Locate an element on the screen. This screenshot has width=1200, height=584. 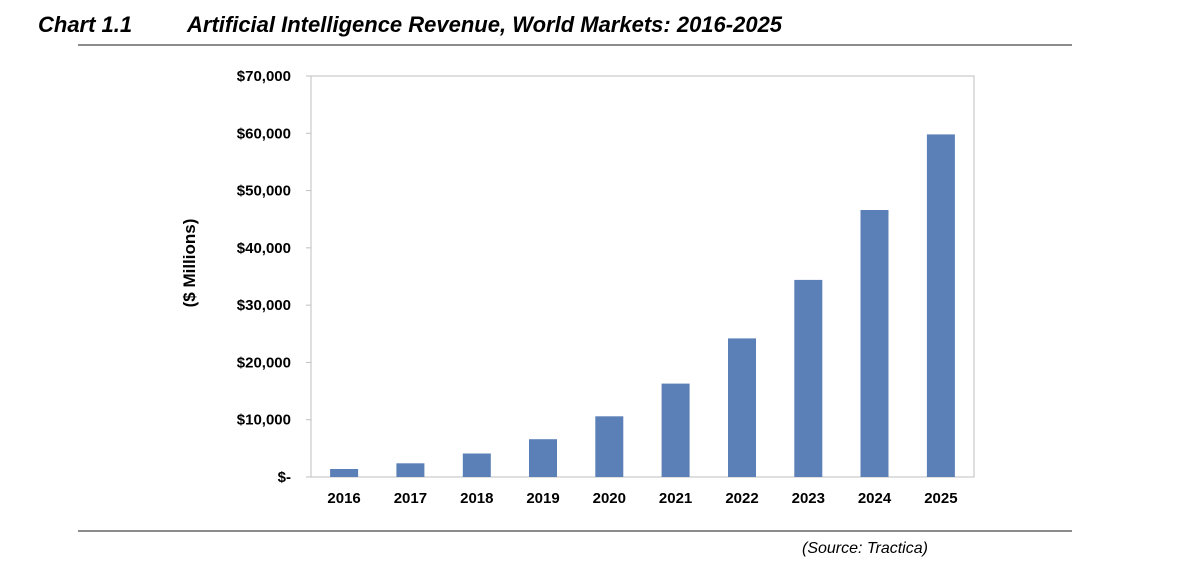
bar-2022 is located at coordinates (742, 407).